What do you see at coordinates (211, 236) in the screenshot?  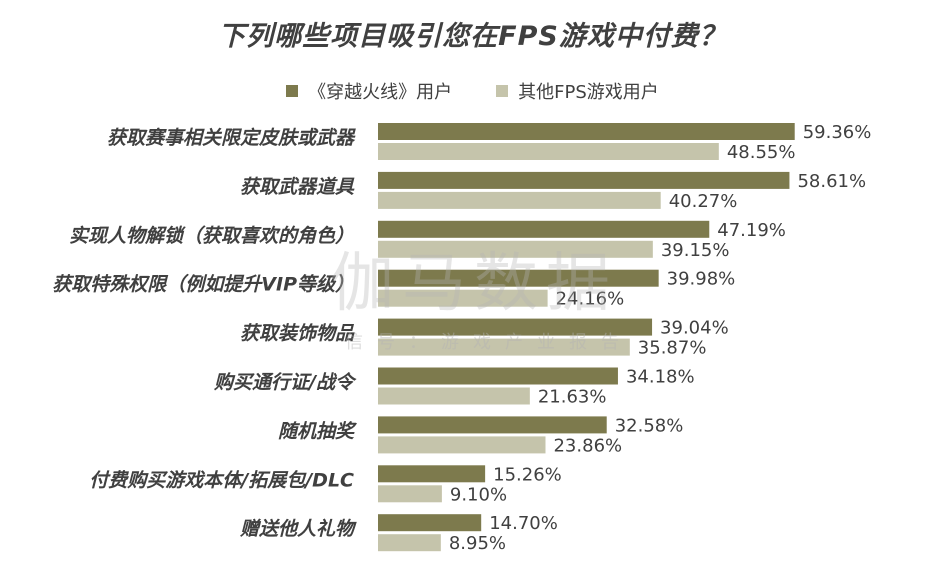 I see `category-label: 实现人物解锁（获取喜欢的角色）` at bounding box center [211, 236].